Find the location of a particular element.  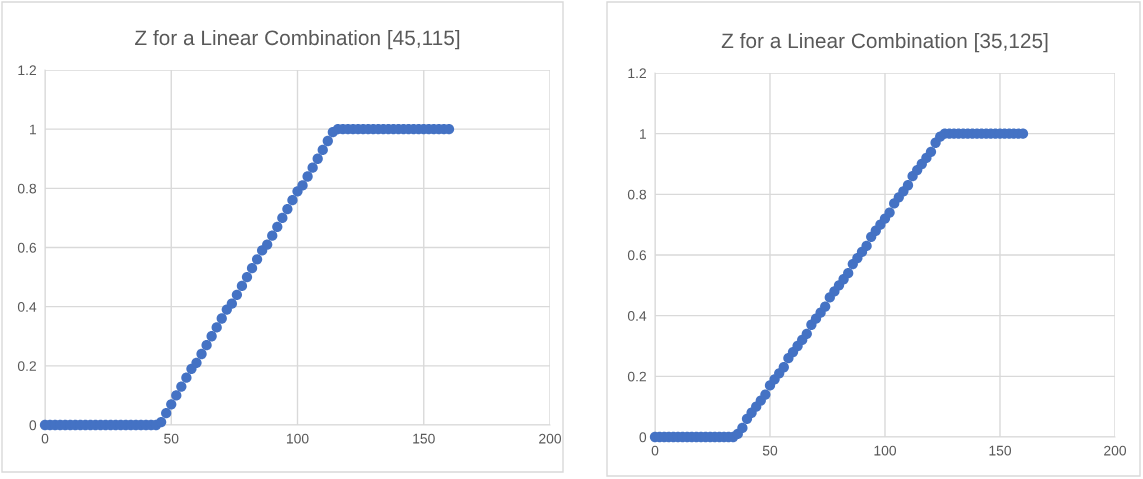

chart-title: Z for a Linear Combination [45,115] is located at coordinates (297, 39).